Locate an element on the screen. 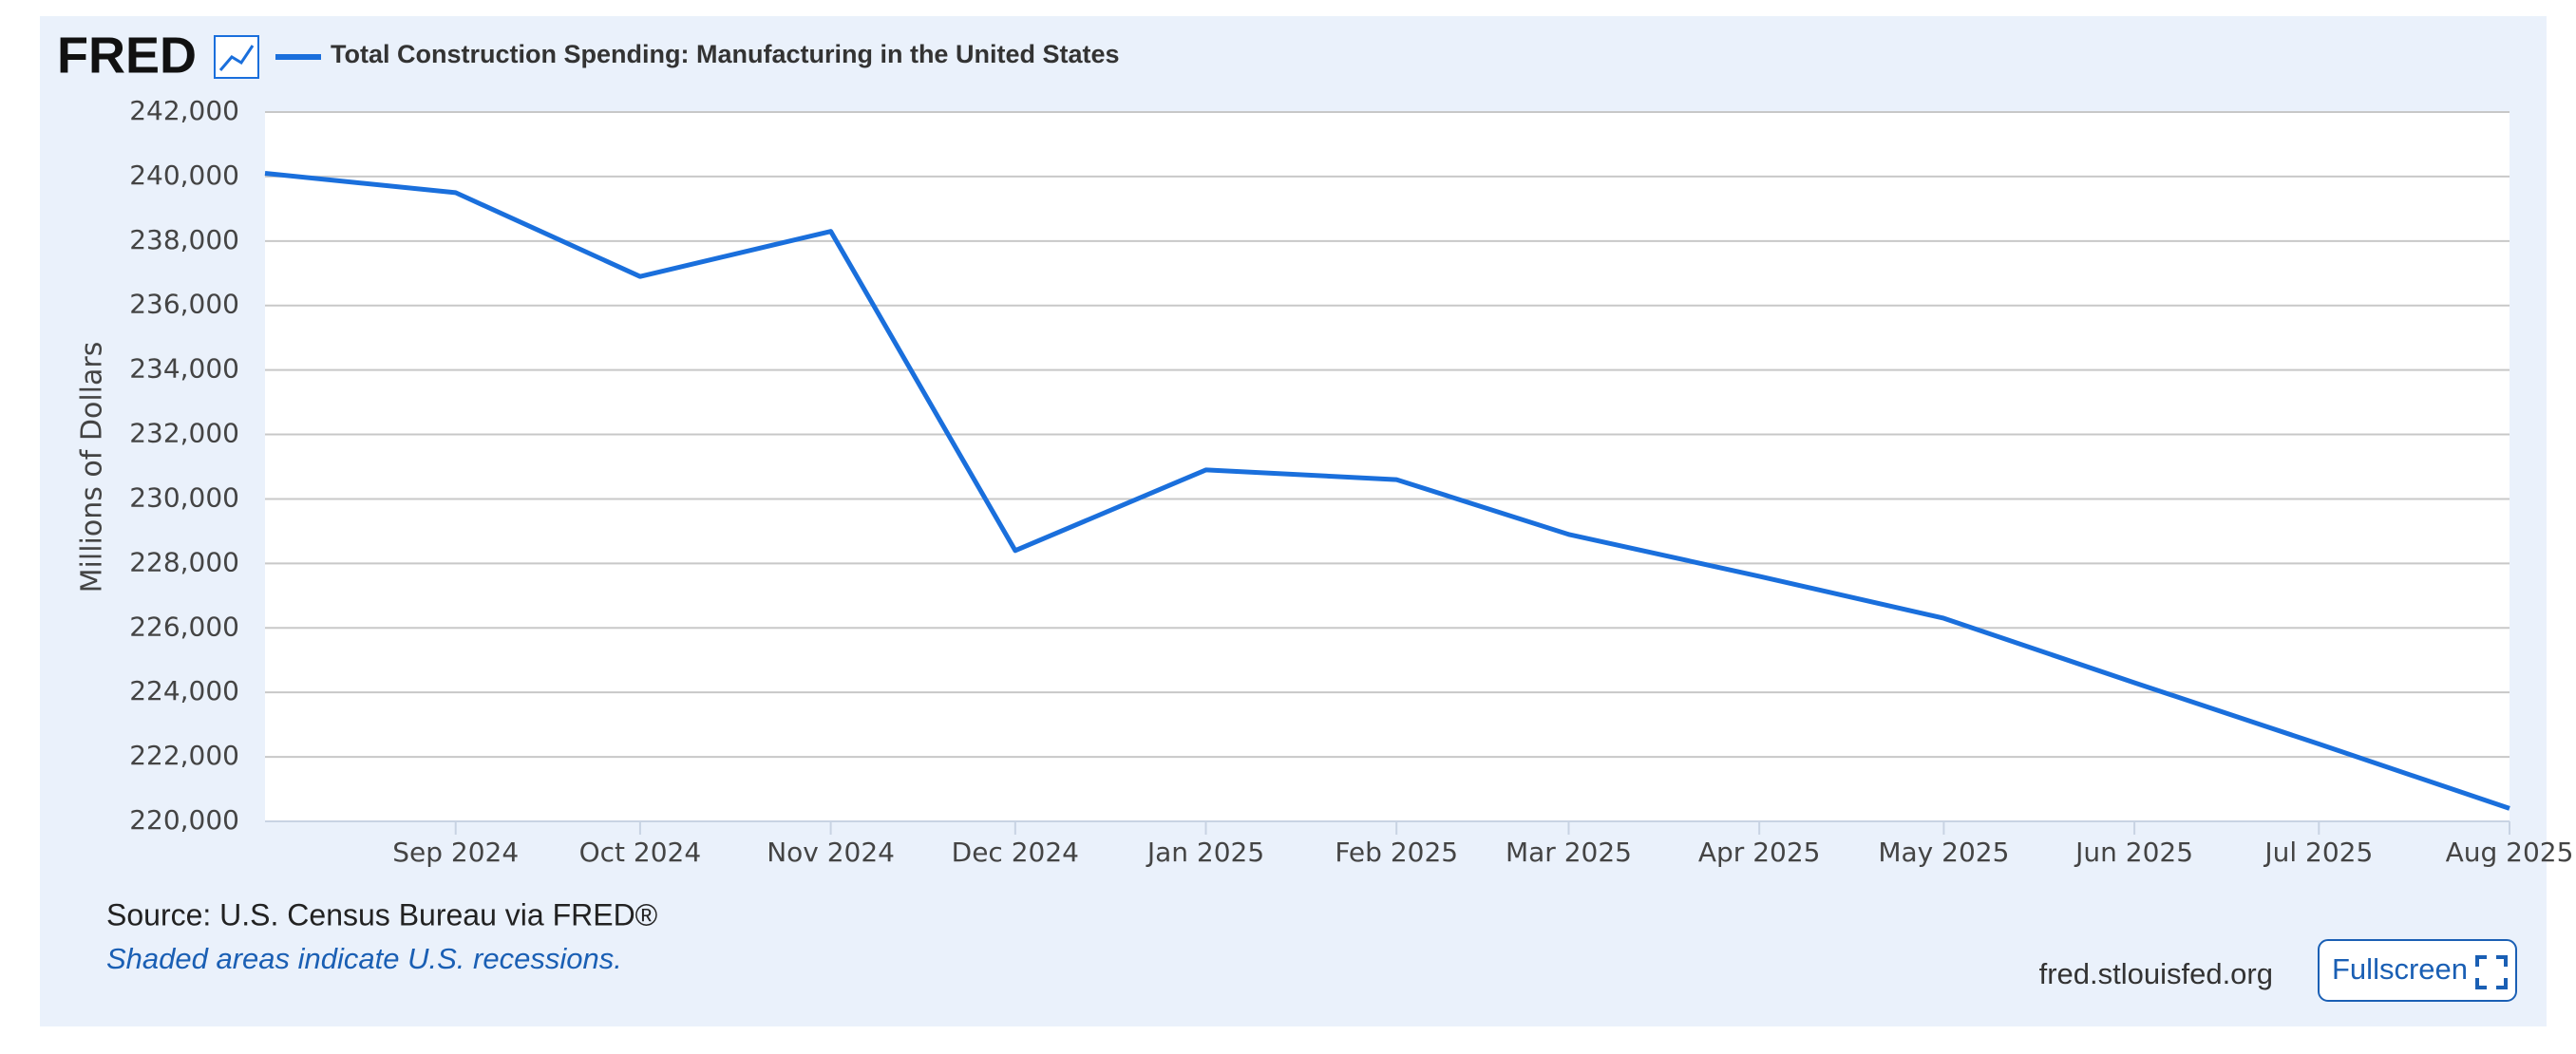  y-tick-label: 234,000 is located at coordinates (184, 369).